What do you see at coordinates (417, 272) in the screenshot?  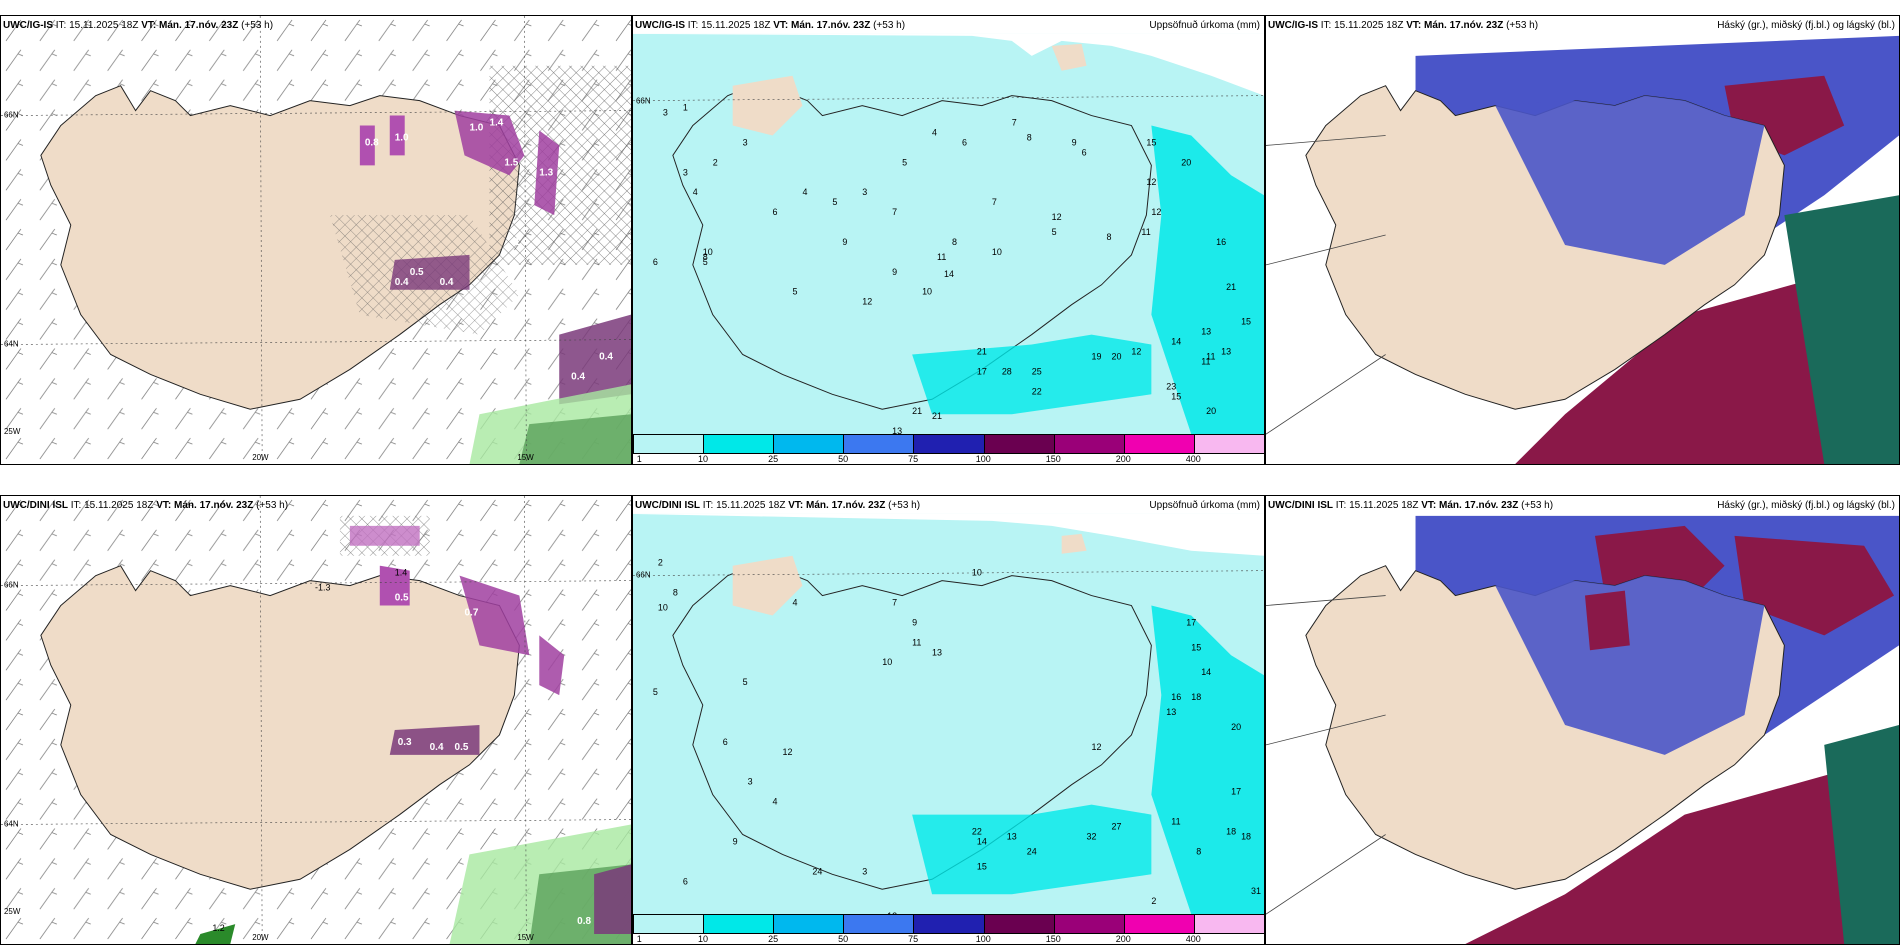 I see `value-label: 0.5` at bounding box center [417, 272].